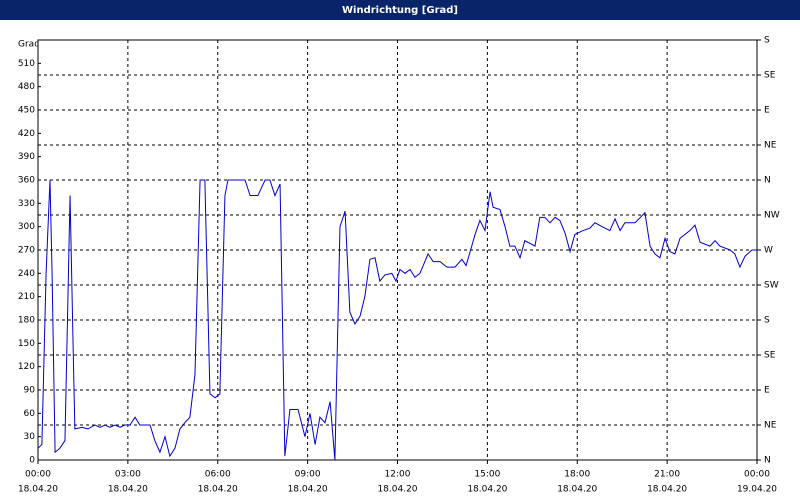 The width and height of the screenshot is (800, 500). What do you see at coordinates (128, 475) in the screenshot?
I see `x-tick-label: 03:00` at bounding box center [128, 475].